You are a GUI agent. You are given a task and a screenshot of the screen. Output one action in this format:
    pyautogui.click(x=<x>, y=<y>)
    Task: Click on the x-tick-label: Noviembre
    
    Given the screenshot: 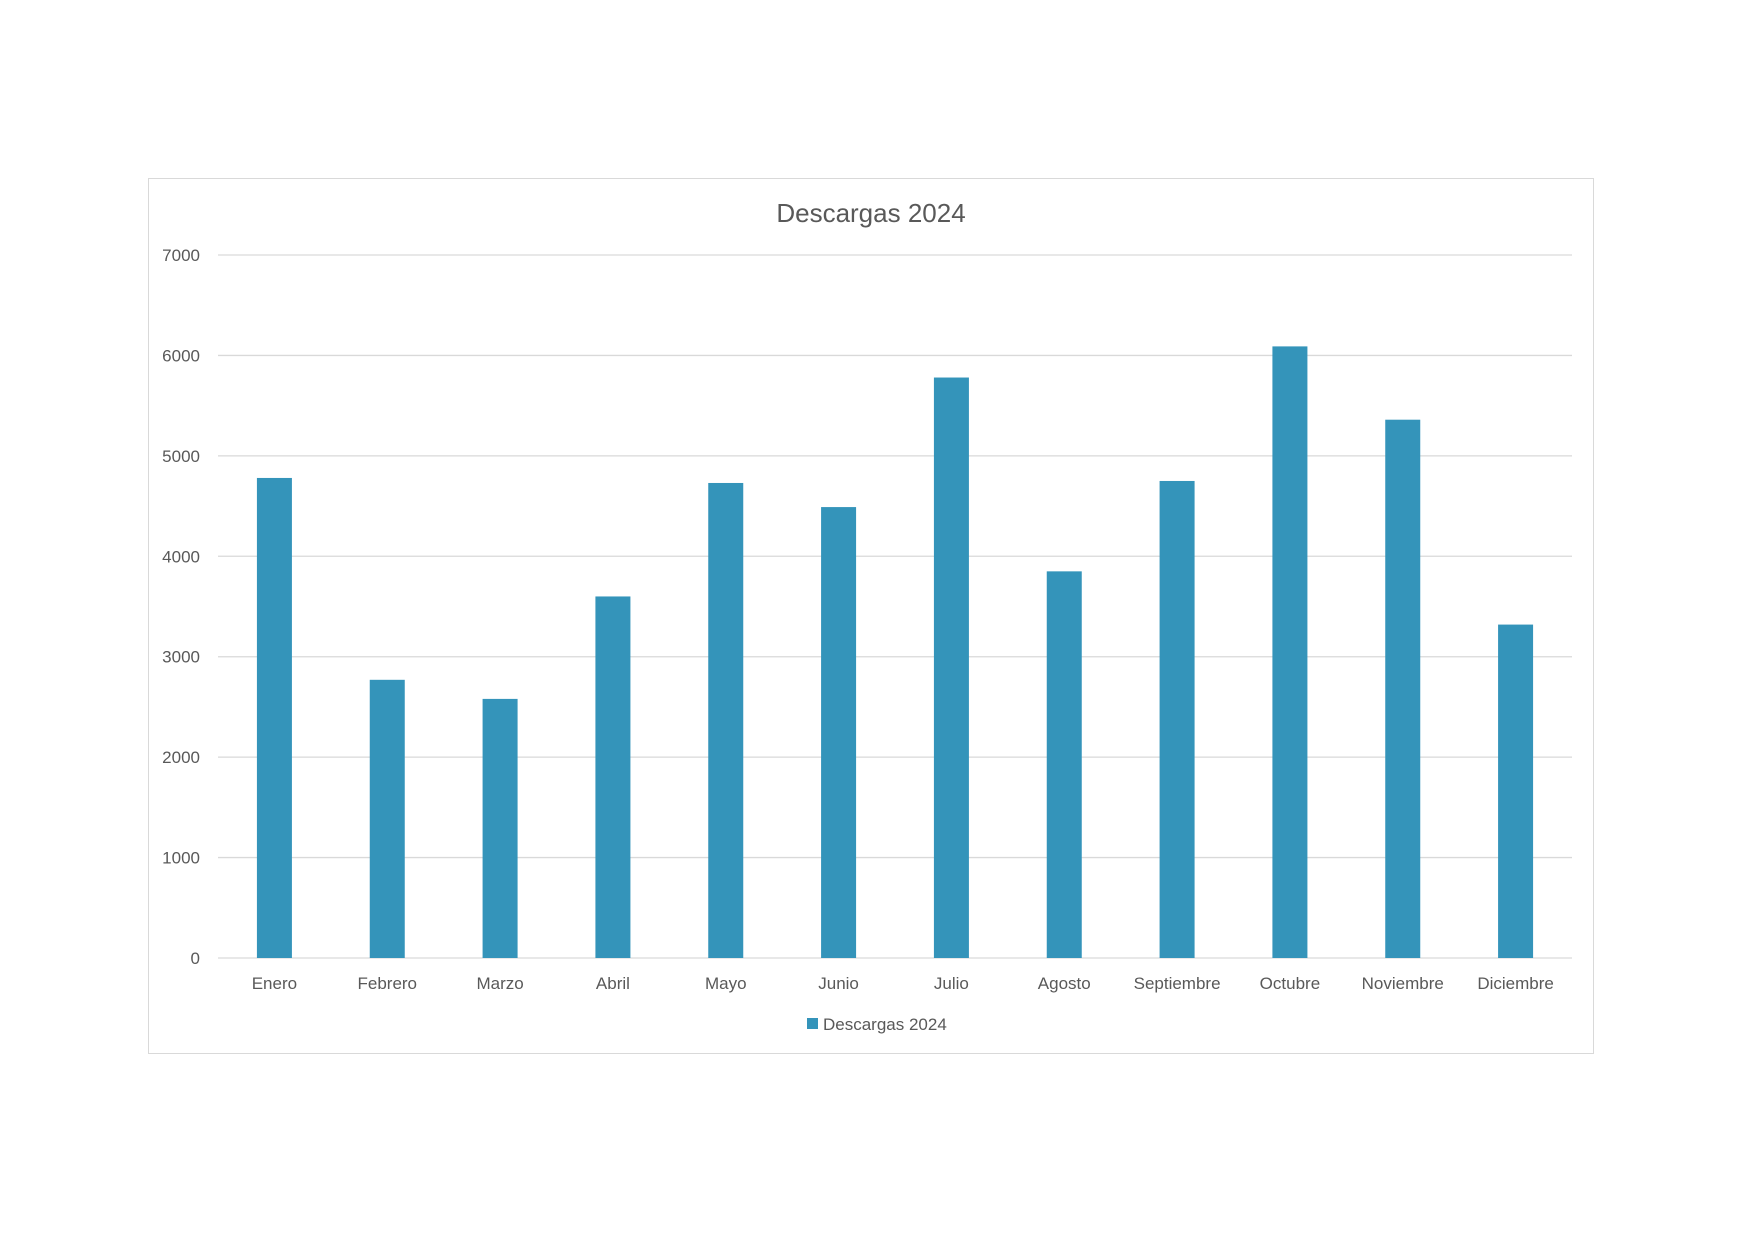 What is the action you would take?
    pyautogui.click(x=1403, y=983)
    